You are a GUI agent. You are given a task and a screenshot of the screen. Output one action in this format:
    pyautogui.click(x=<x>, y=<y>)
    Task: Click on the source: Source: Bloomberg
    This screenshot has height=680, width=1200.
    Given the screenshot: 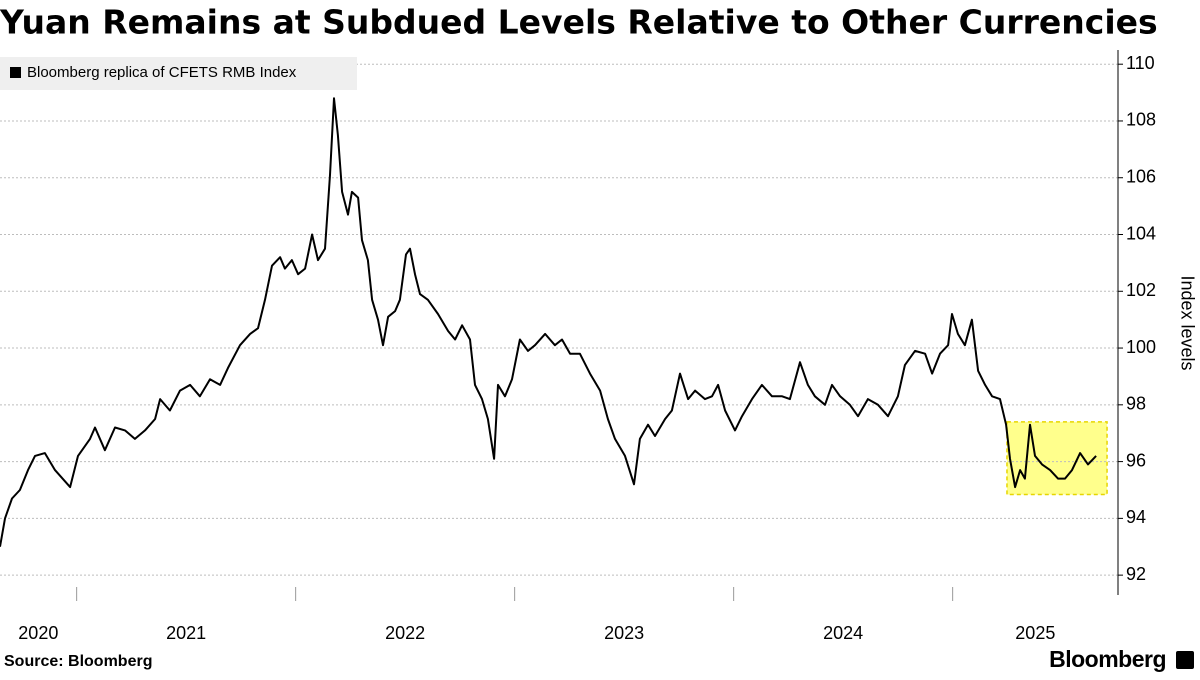 What is the action you would take?
    pyautogui.click(x=78, y=661)
    